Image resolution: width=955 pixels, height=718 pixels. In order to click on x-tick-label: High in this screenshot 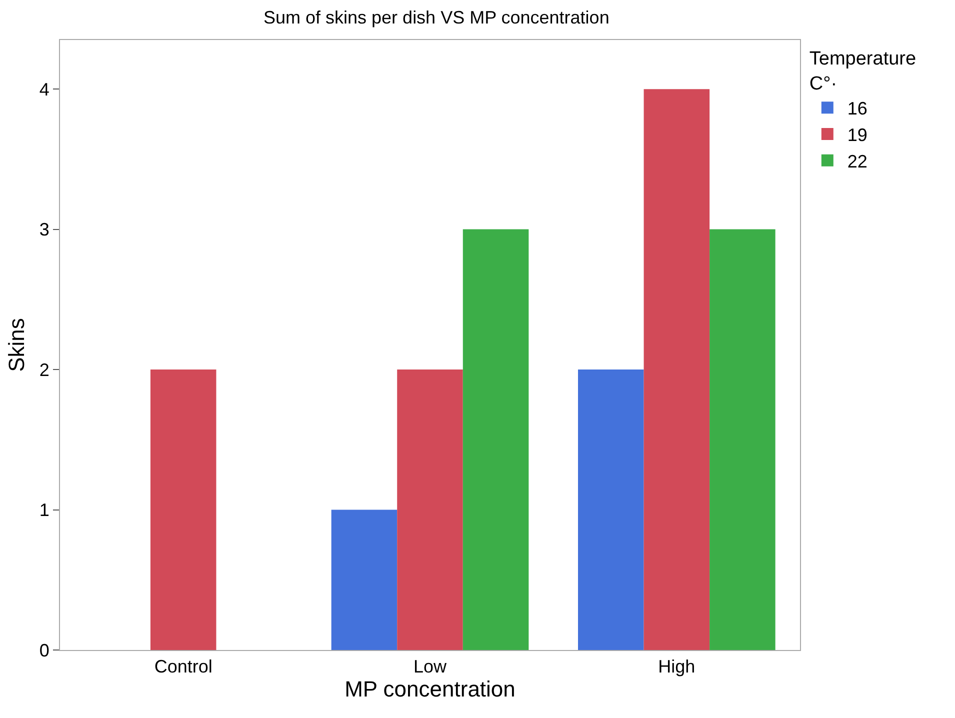, I will do `click(677, 666)`.